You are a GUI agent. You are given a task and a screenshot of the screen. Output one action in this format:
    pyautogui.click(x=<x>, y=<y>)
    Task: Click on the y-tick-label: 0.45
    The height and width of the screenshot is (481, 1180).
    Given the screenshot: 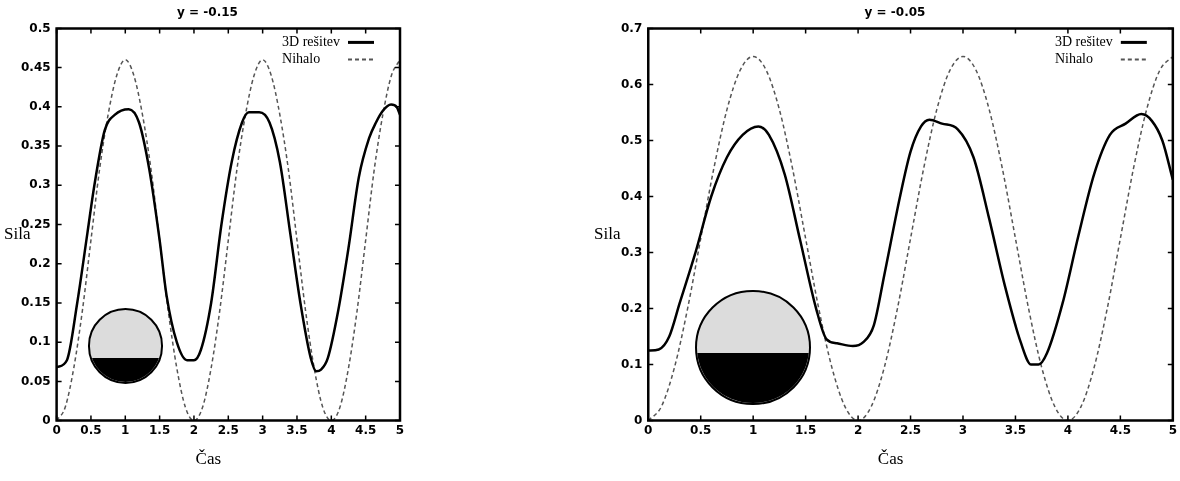 What is the action you would take?
    pyautogui.click(x=36, y=66)
    